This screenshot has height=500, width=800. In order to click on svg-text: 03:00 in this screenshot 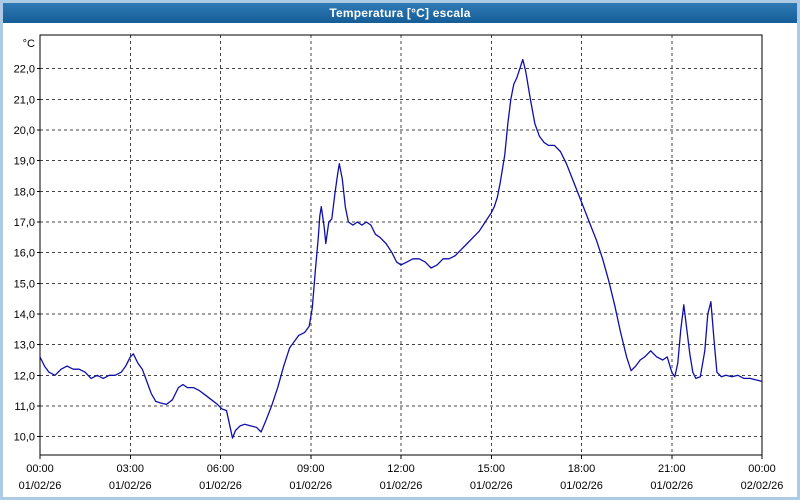, I will do `click(130, 469)`.